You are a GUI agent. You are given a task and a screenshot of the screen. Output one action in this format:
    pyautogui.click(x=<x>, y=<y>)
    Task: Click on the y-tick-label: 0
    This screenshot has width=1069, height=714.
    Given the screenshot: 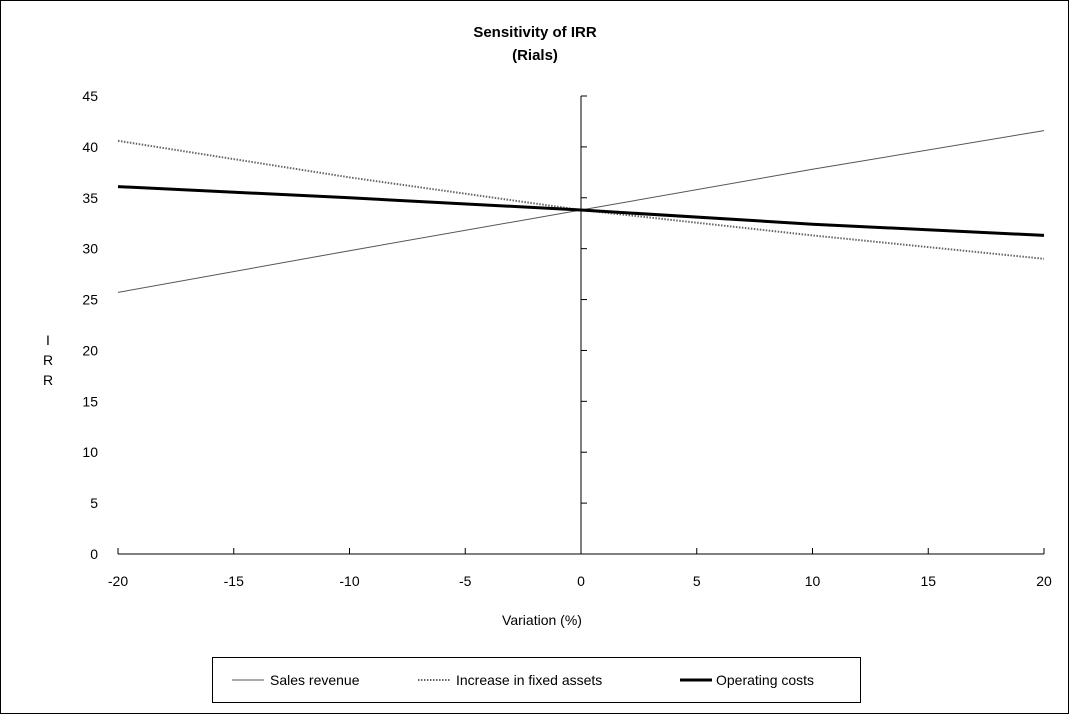 What is the action you would take?
    pyautogui.click(x=94, y=554)
    